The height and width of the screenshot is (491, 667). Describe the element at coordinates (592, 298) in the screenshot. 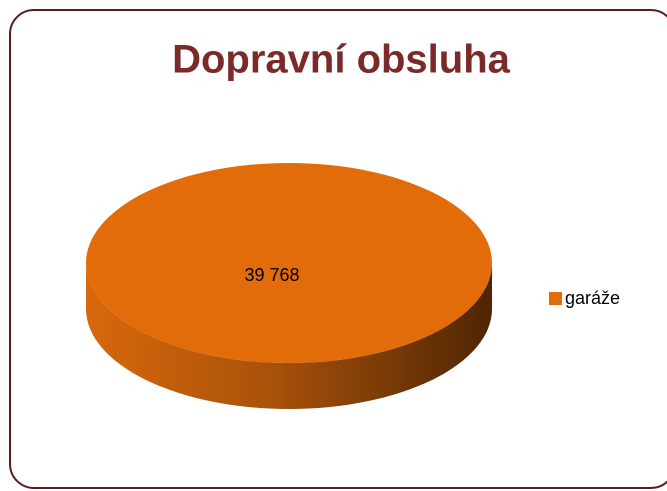

I see `legend-label: garáže` at that location.